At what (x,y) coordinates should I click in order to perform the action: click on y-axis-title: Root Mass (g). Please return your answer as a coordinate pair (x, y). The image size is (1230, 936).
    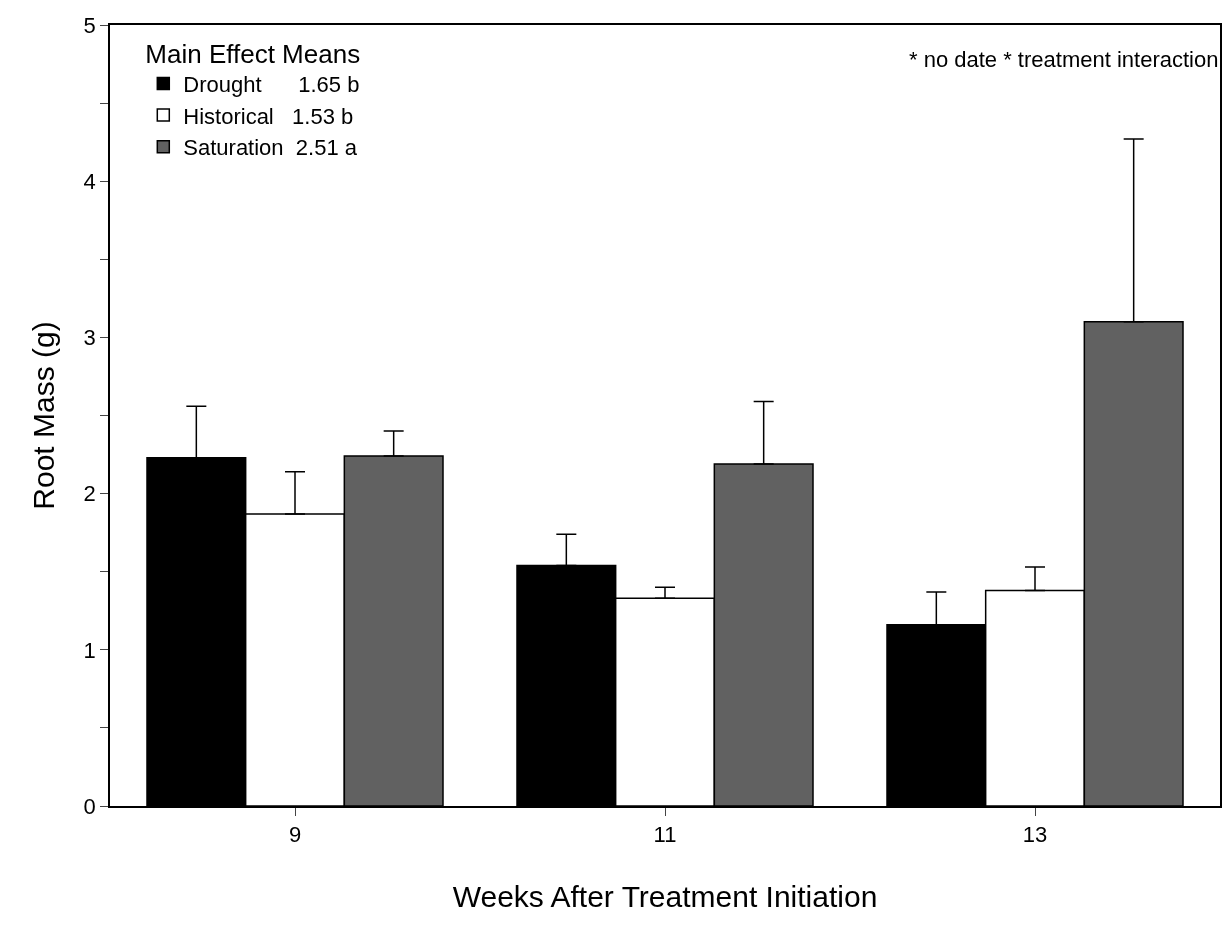
    Looking at the image, I should click on (44, 415).